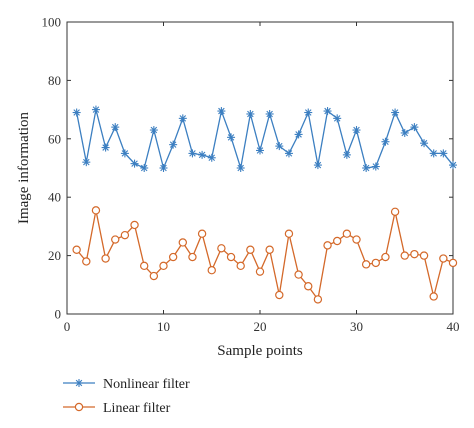  I want to click on y-tick-label: 100, so click(52, 22).